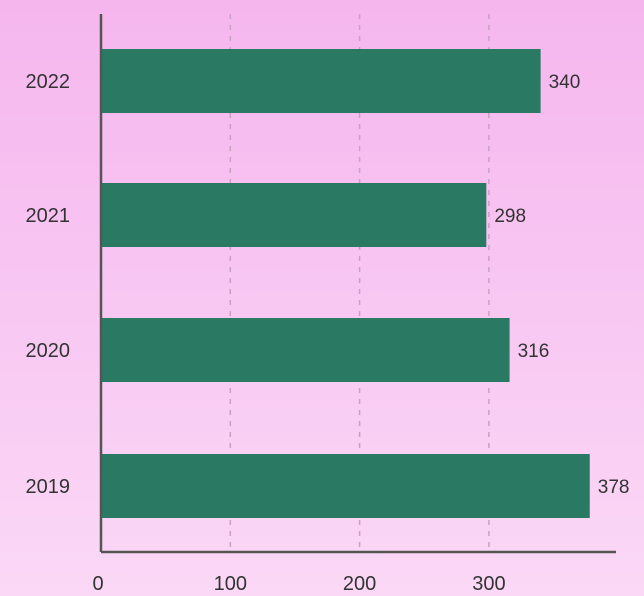 The width and height of the screenshot is (644, 596). I want to click on x-tick-label-200: 200, so click(359, 584).